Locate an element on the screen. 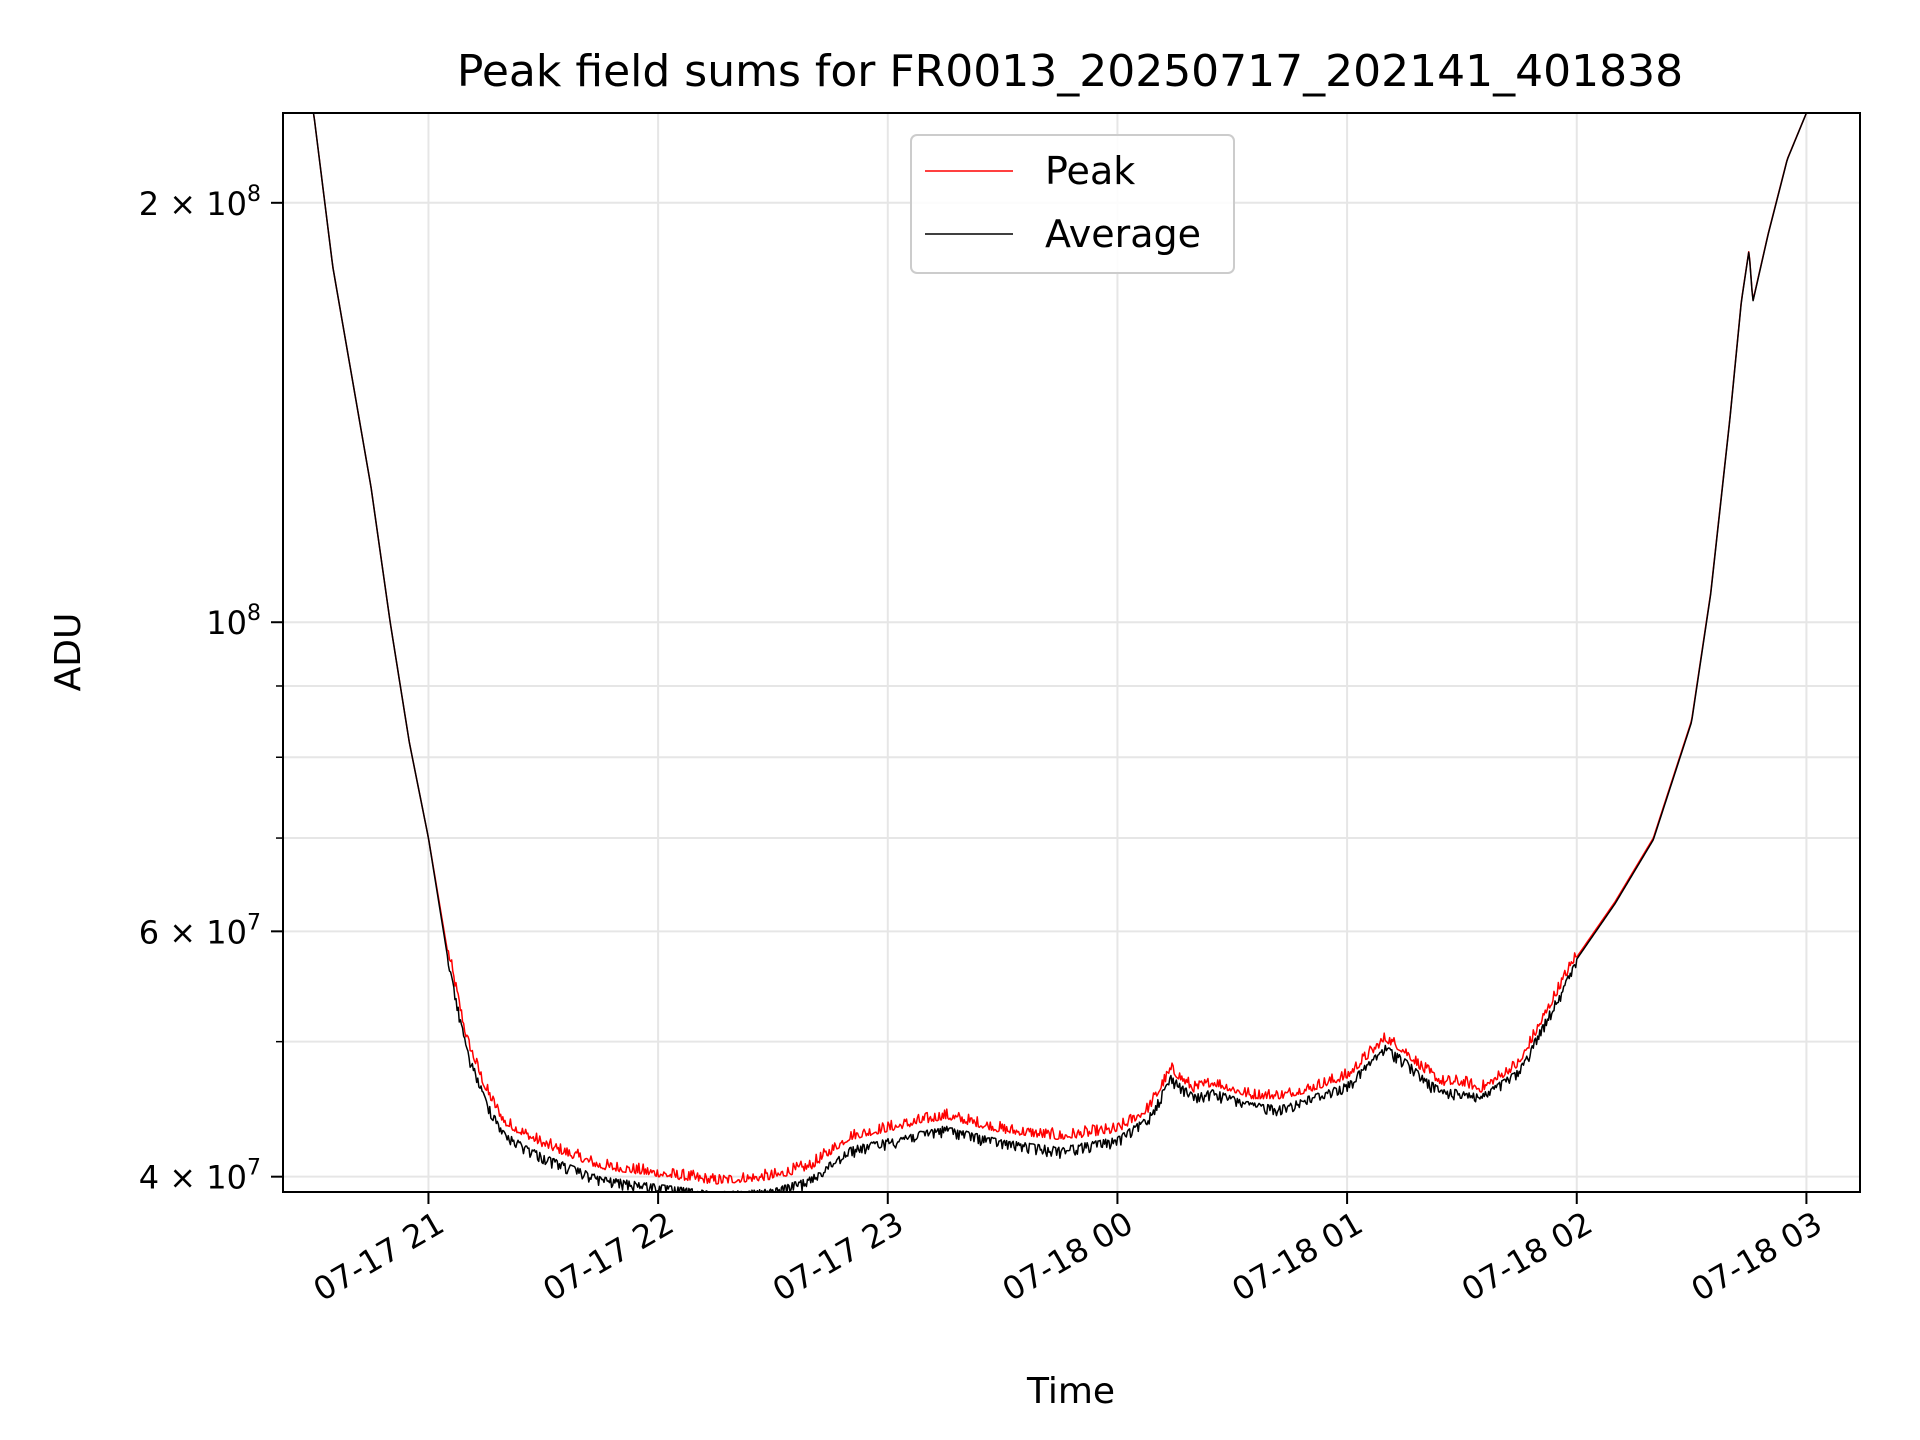  y-tick-label: 4 × 107 is located at coordinates (200, 1176).